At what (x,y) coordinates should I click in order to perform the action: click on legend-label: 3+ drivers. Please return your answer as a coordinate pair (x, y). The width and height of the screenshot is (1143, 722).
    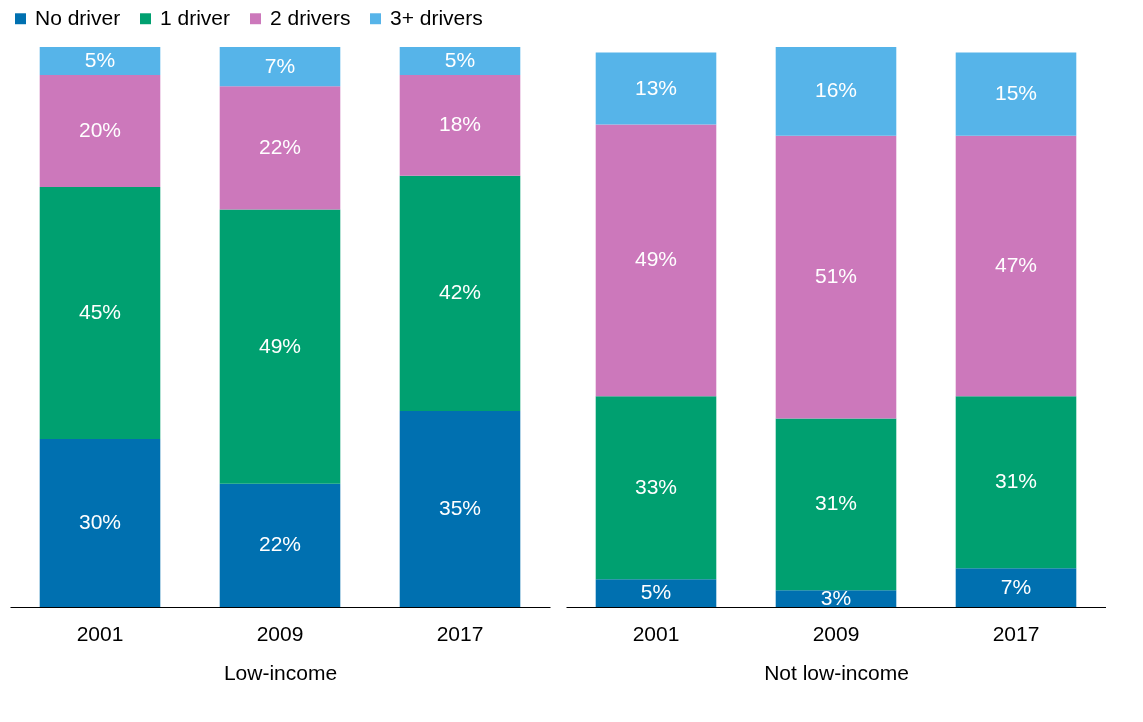
    Looking at the image, I should click on (436, 17).